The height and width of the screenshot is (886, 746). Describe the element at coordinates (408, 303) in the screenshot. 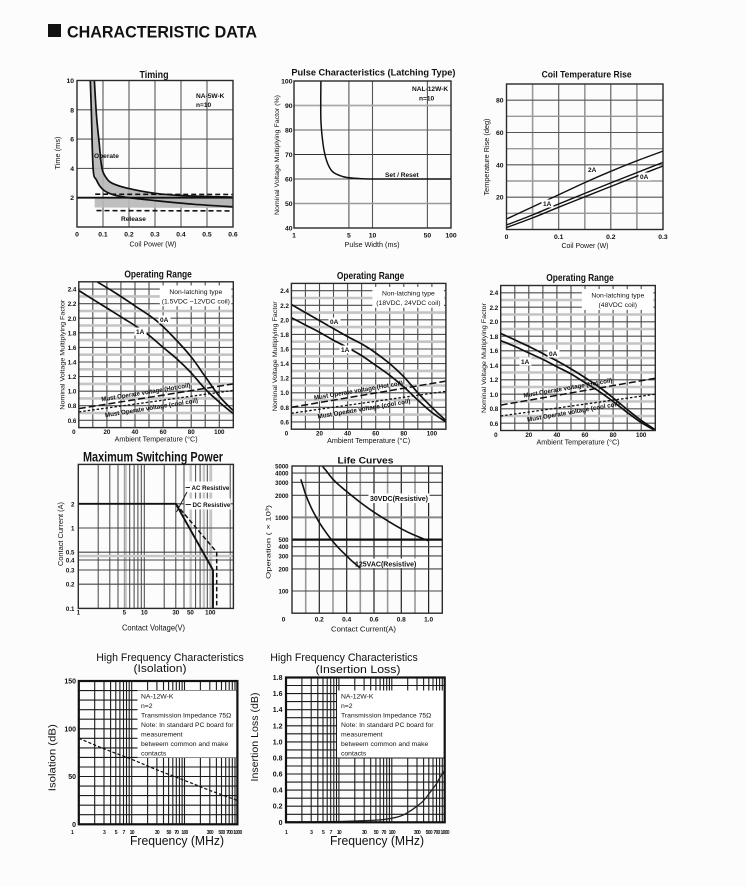

I see `svg-text: (18VDC, 24VDC coil)` at that location.